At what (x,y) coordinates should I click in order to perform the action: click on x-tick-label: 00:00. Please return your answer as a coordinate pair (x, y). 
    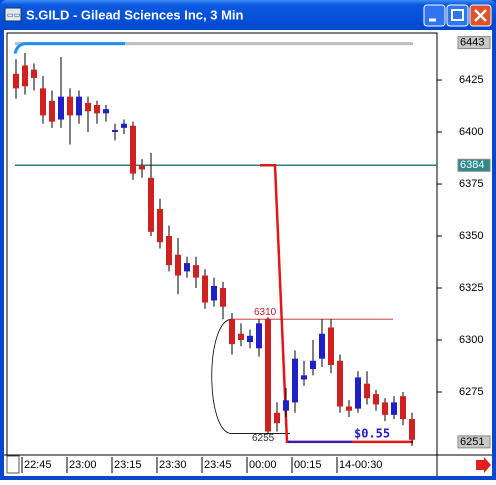
    Looking at the image, I should click on (263, 465).